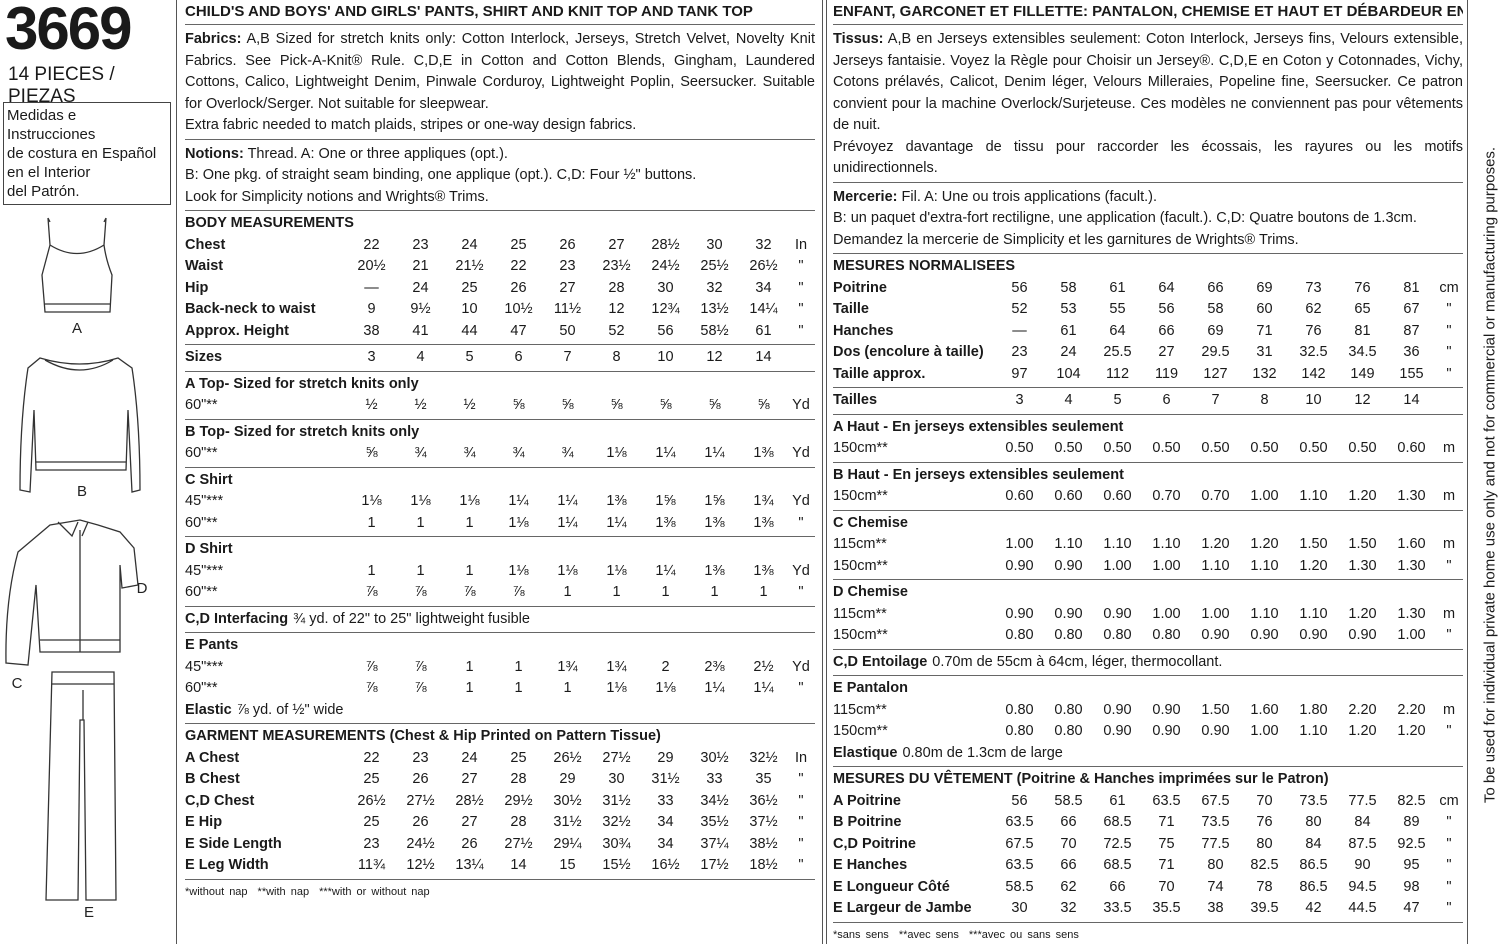 The height and width of the screenshot is (944, 1500). Describe the element at coordinates (1362, 352) in the screenshot. I see `cell: 34.5` at that location.